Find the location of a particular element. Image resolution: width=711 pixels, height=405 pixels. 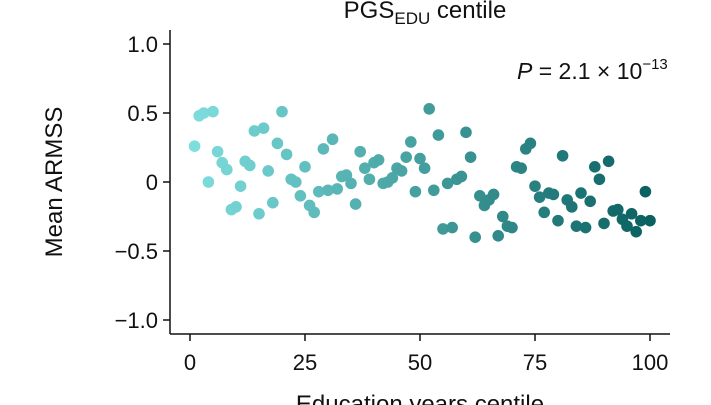

title-tail: centile is located at coordinates (468, 12).